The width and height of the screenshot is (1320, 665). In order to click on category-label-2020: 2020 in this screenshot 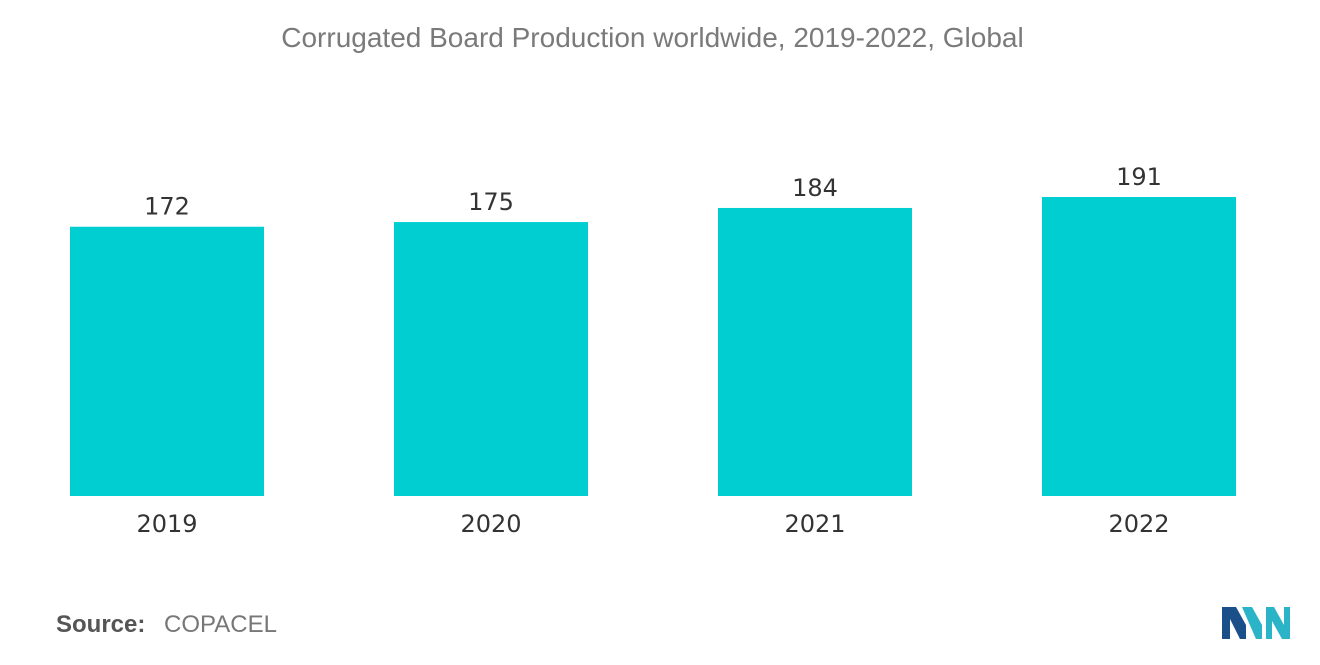, I will do `click(490, 524)`.